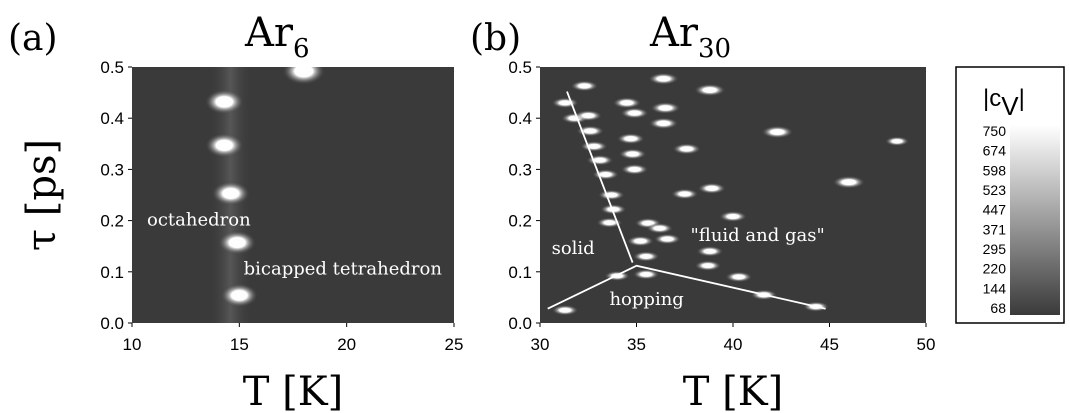  Describe the element at coordinates (116, 195) in the screenshot. I see `panel-a-y-ticks: 0.0 0.1 0.2 0.3 0.4 0.5` at that location.